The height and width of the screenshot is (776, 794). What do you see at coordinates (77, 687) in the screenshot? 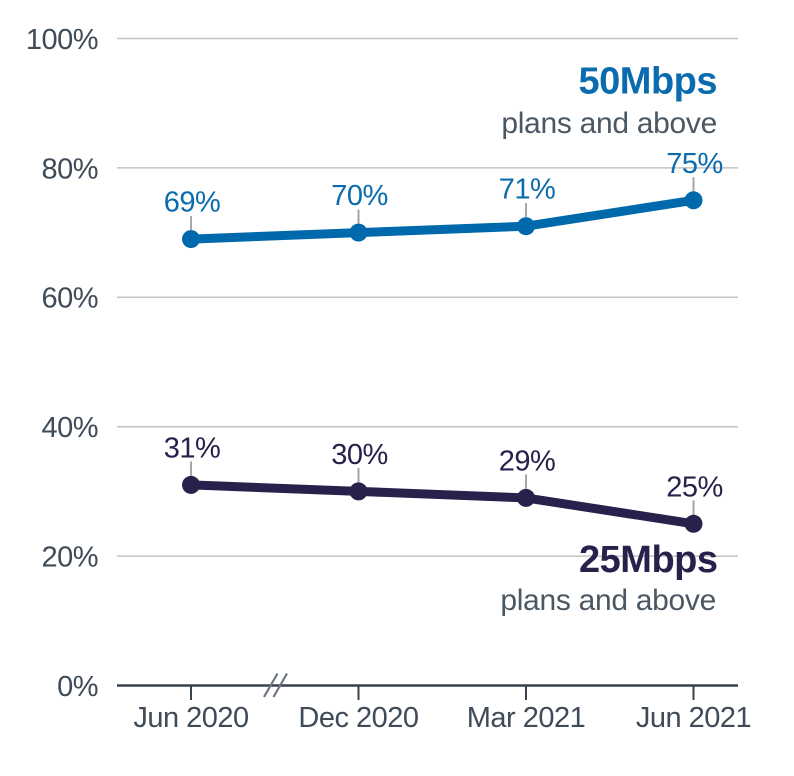
I see `svg-text: 0%` at bounding box center [77, 687].